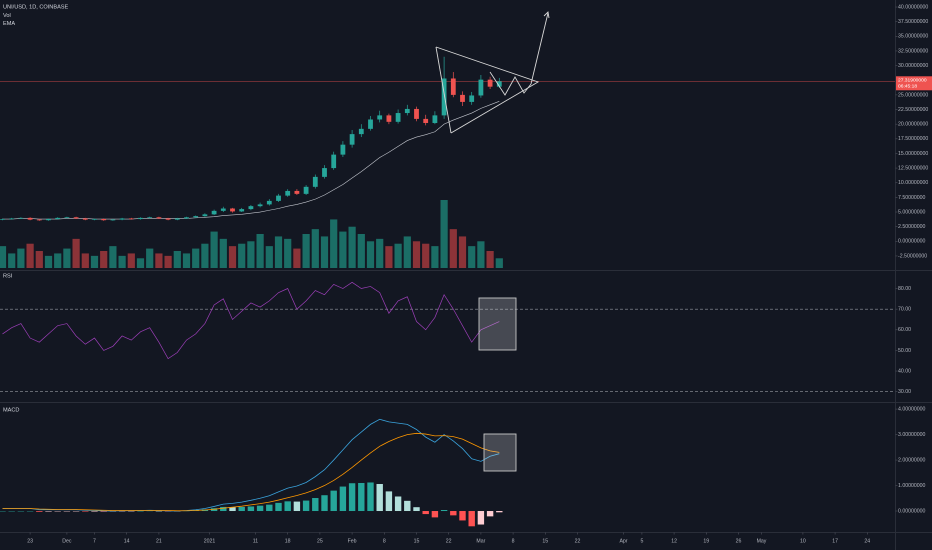  I want to click on y-tick-label: 30.00, so click(904, 392).